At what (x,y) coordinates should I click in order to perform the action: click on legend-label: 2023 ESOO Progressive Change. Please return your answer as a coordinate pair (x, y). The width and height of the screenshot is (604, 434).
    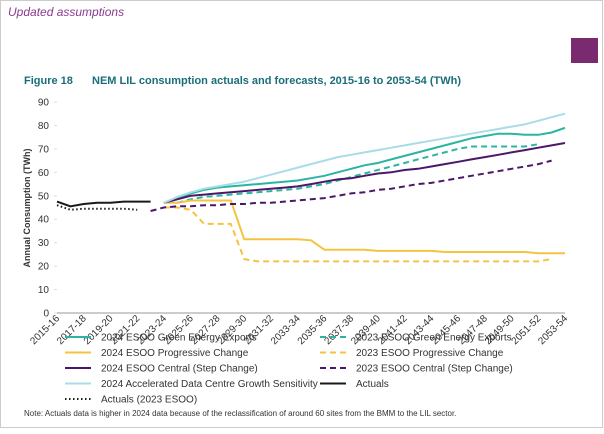
    Looking at the image, I should click on (430, 353).